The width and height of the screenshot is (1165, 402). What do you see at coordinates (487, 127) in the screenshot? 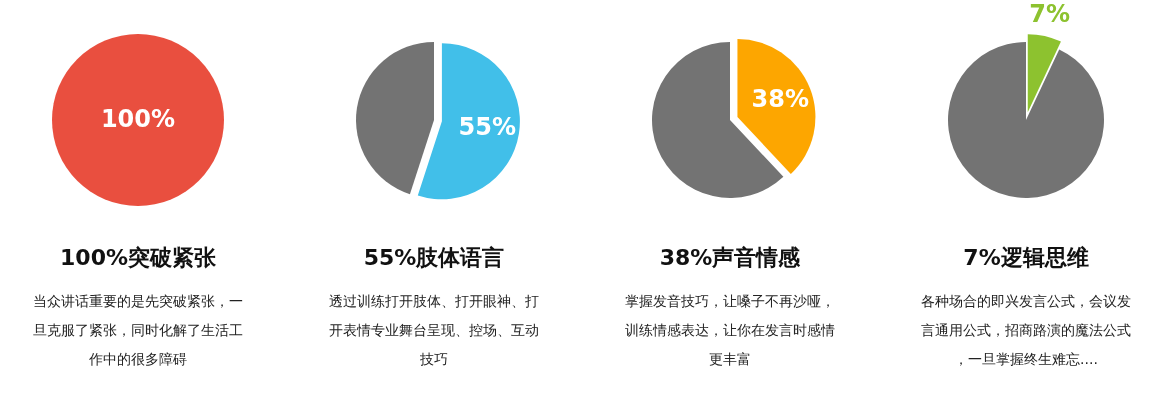
I see `data-label: 55%` at bounding box center [487, 127].